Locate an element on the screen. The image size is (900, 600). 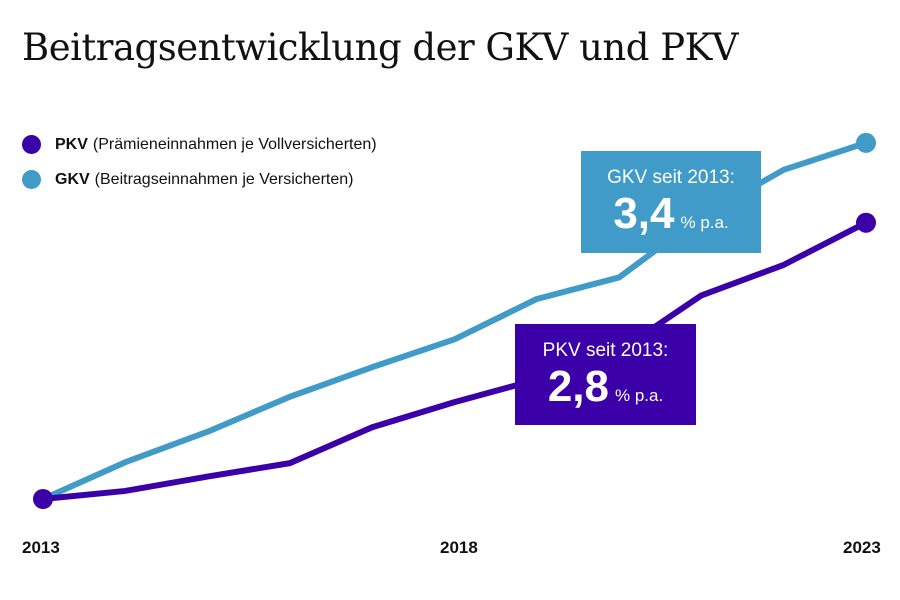
legend-gkv-description: (Beitragseinnahmen je Versicherten) is located at coordinates (224, 179).